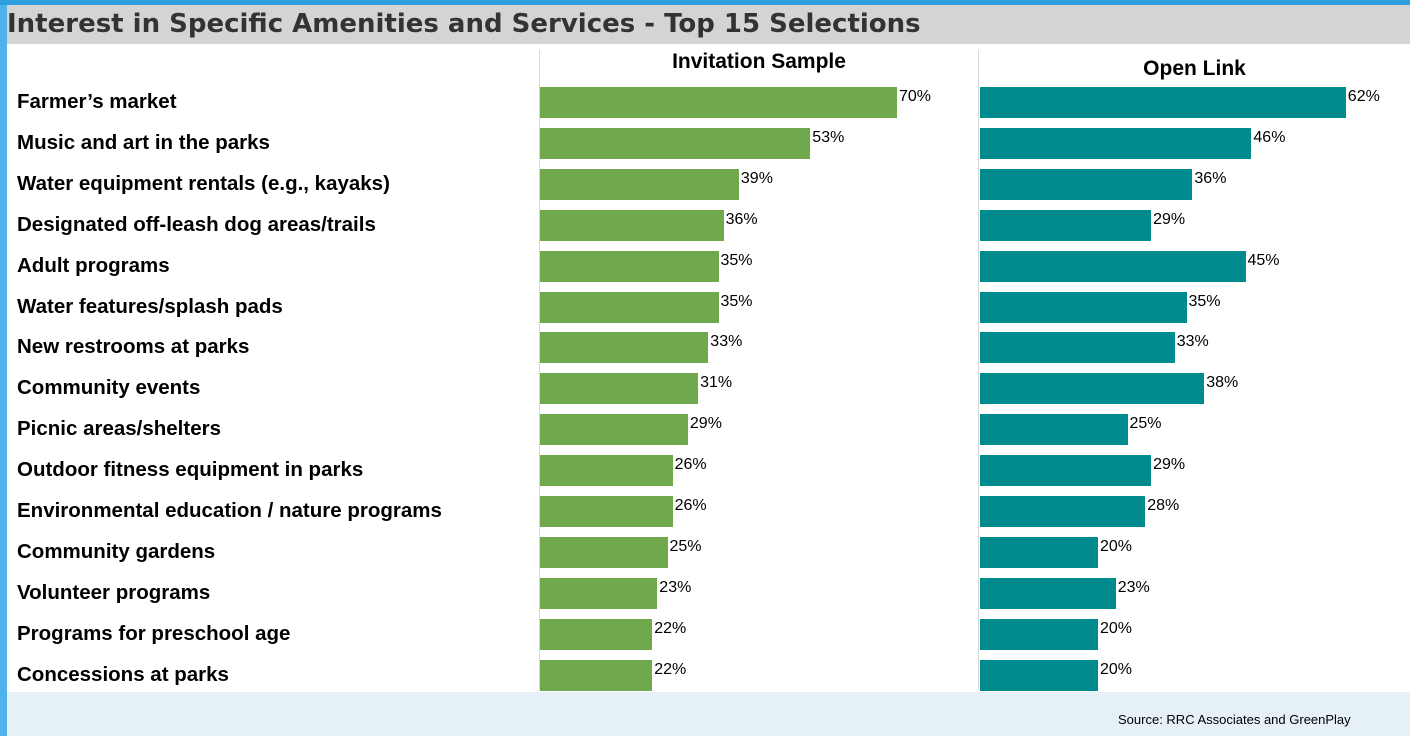 The image size is (1410, 736). Describe the element at coordinates (1134, 588) in the screenshot. I see `open-link-value-label: 23%` at that location.